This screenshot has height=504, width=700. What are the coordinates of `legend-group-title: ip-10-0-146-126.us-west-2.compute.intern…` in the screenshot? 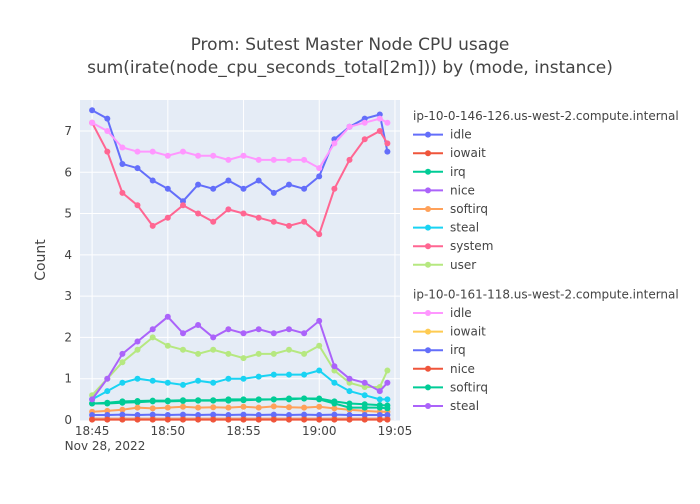 It's located at (546, 116).